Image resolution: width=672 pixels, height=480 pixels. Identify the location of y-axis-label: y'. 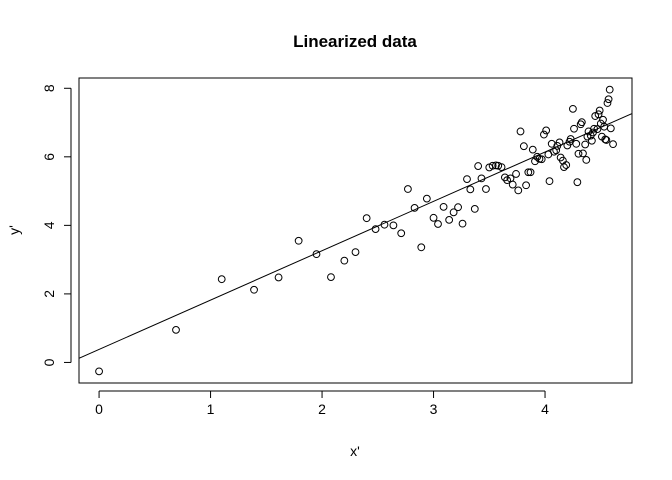
(14, 230).